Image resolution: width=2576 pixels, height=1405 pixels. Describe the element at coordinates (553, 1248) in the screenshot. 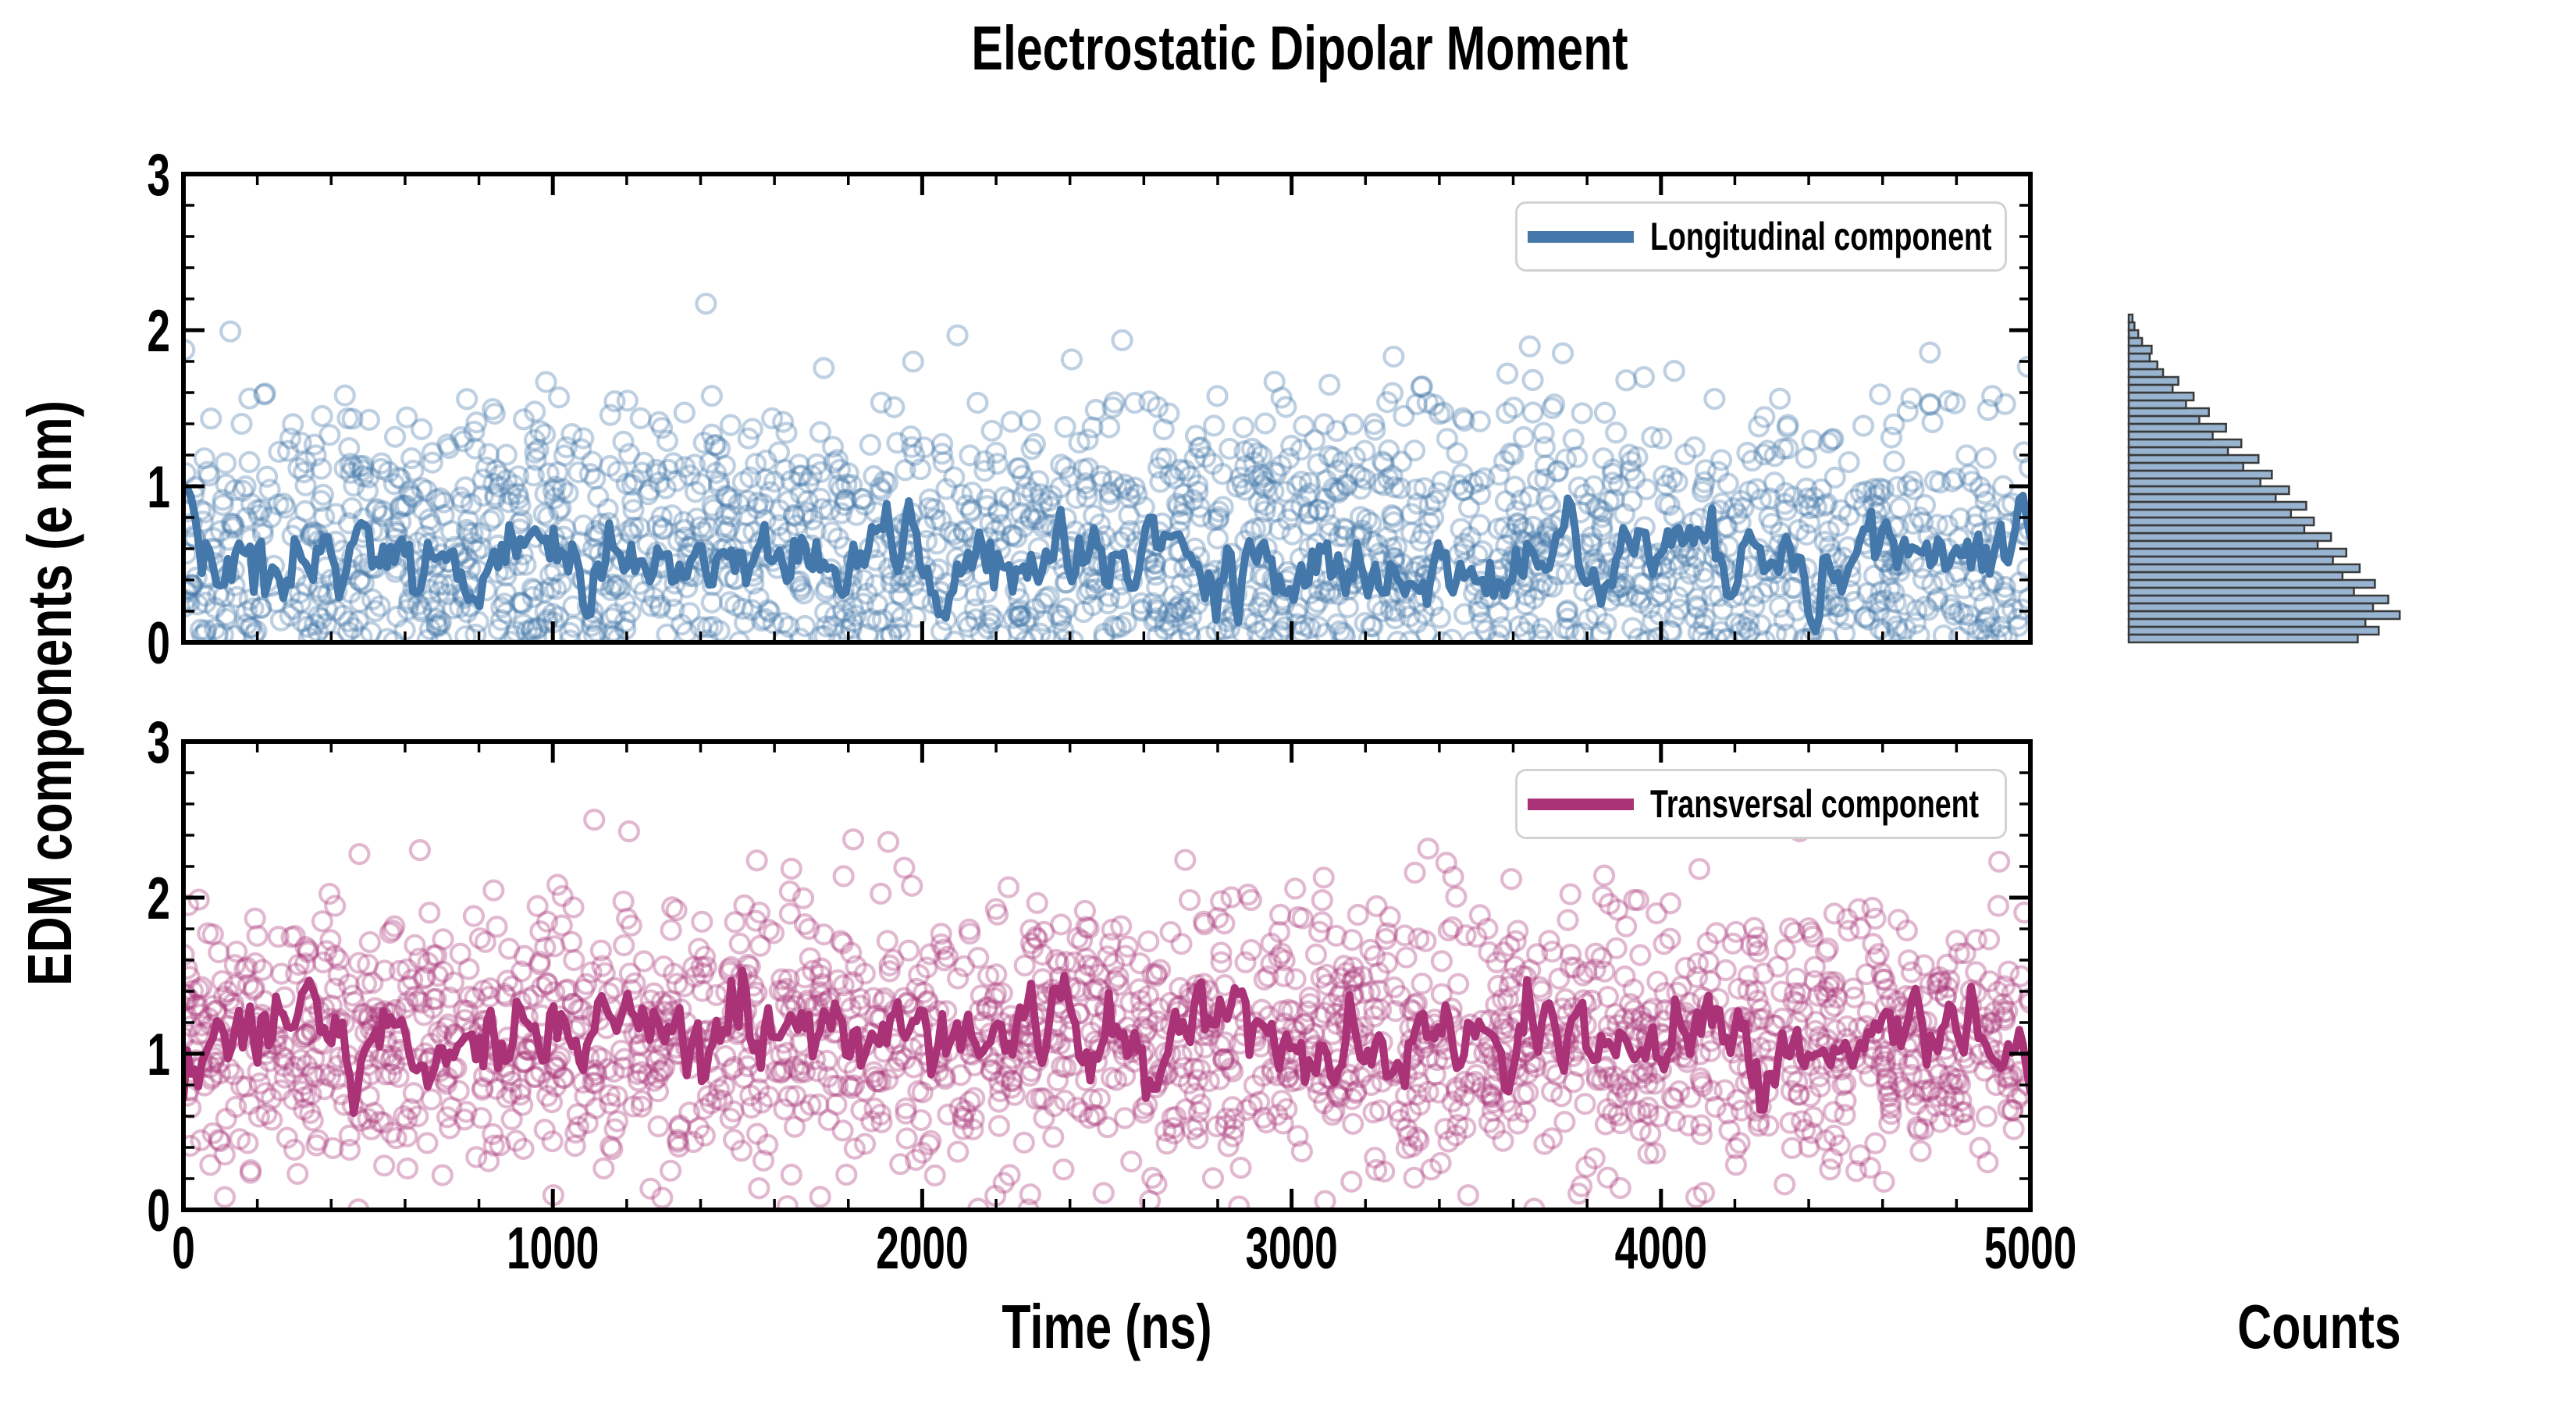

I see `tick-label: 1000` at that location.